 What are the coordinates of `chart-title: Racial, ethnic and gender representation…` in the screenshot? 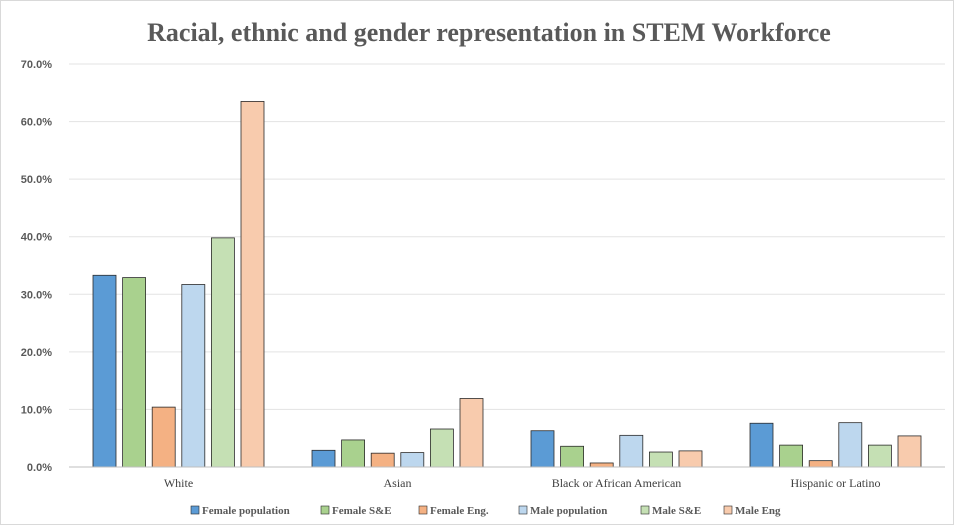 It's located at (489, 32).